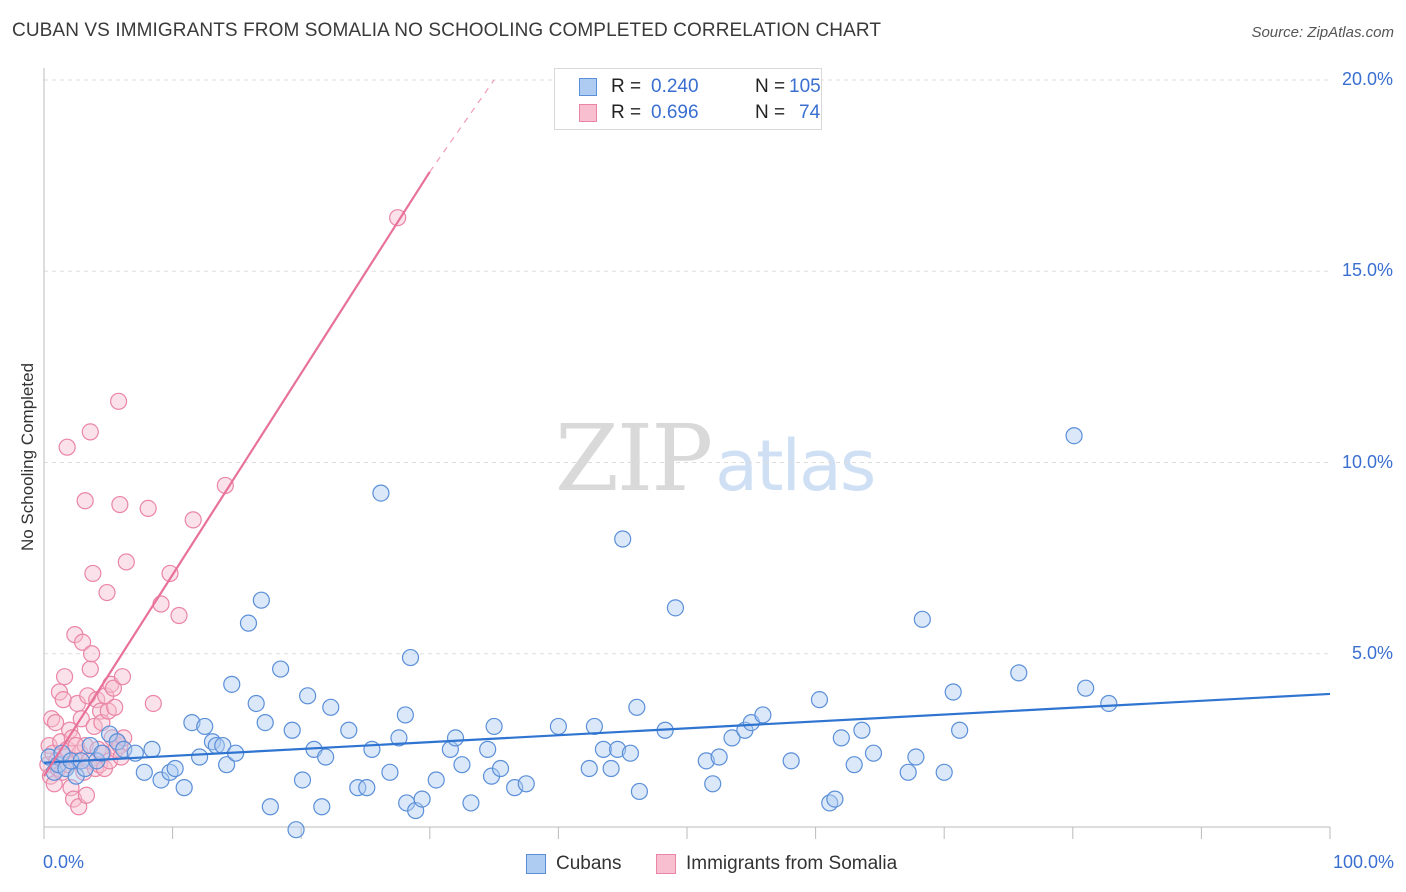  What do you see at coordinates (688, 99) in the screenshot?
I see `stats-legend: R = 0.240 N = 105 R = 0.696 N = 74` at bounding box center [688, 99].